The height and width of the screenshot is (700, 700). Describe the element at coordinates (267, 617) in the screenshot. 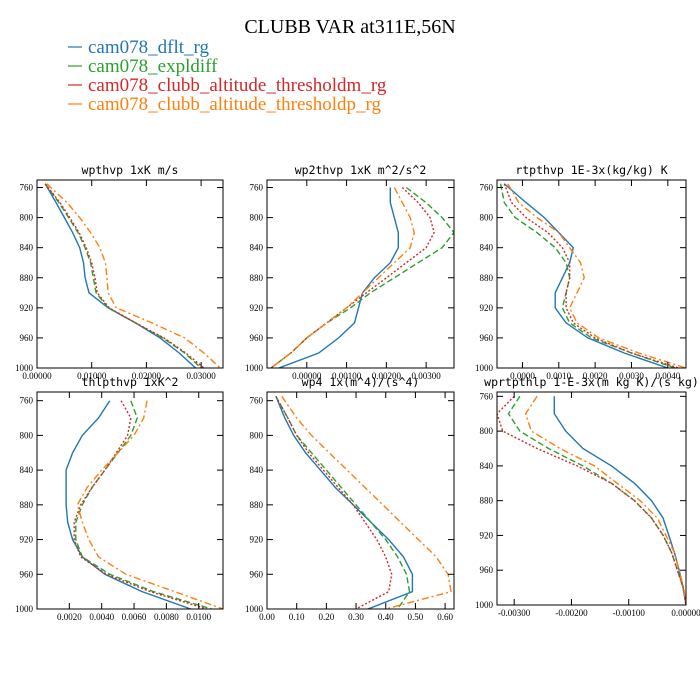

I see `x-tick-label: 0.00` at that location.